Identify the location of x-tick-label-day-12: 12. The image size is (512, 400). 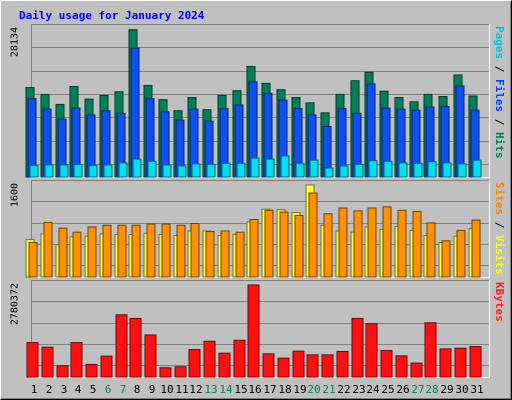
(195, 389).